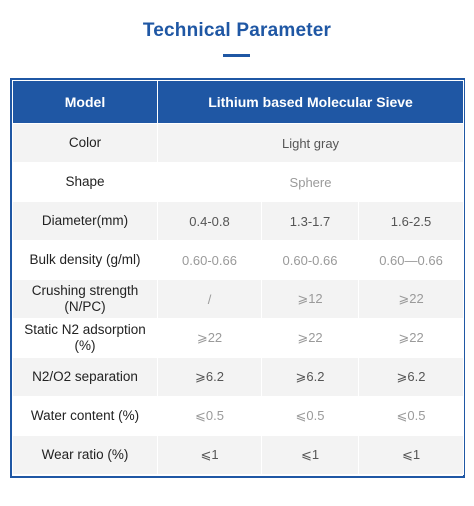 This screenshot has height=506, width=474. What do you see at coordinates (85, 260) in the screenshot?
I see `row-label-bulk-density: Bulk density (g/ml)` at bounding box center [85, 260].